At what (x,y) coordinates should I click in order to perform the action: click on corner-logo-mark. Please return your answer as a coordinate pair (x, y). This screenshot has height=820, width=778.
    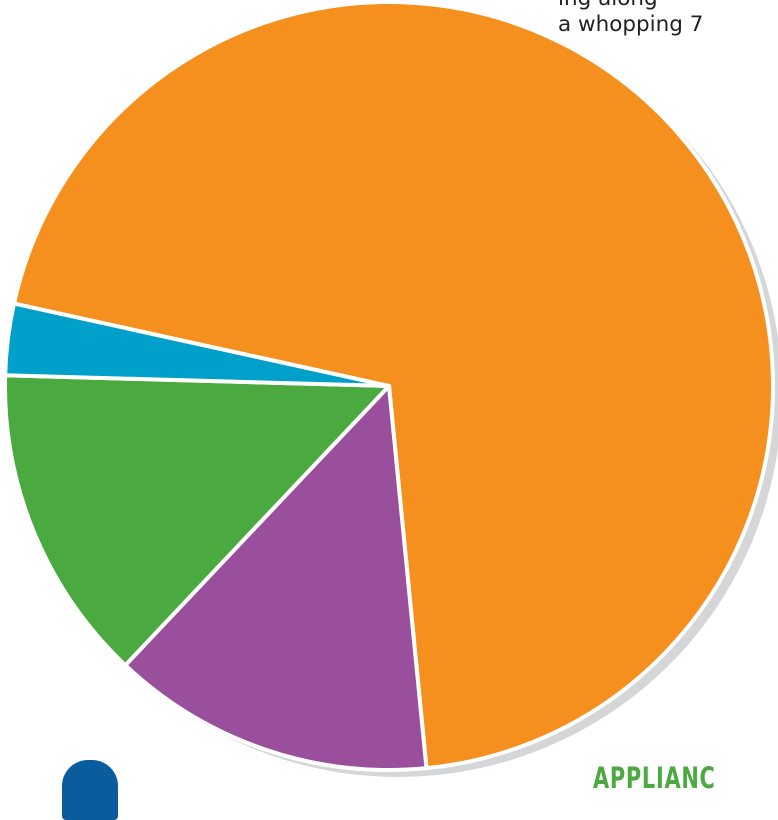
    Looking at the image, I should click on (90, 790).